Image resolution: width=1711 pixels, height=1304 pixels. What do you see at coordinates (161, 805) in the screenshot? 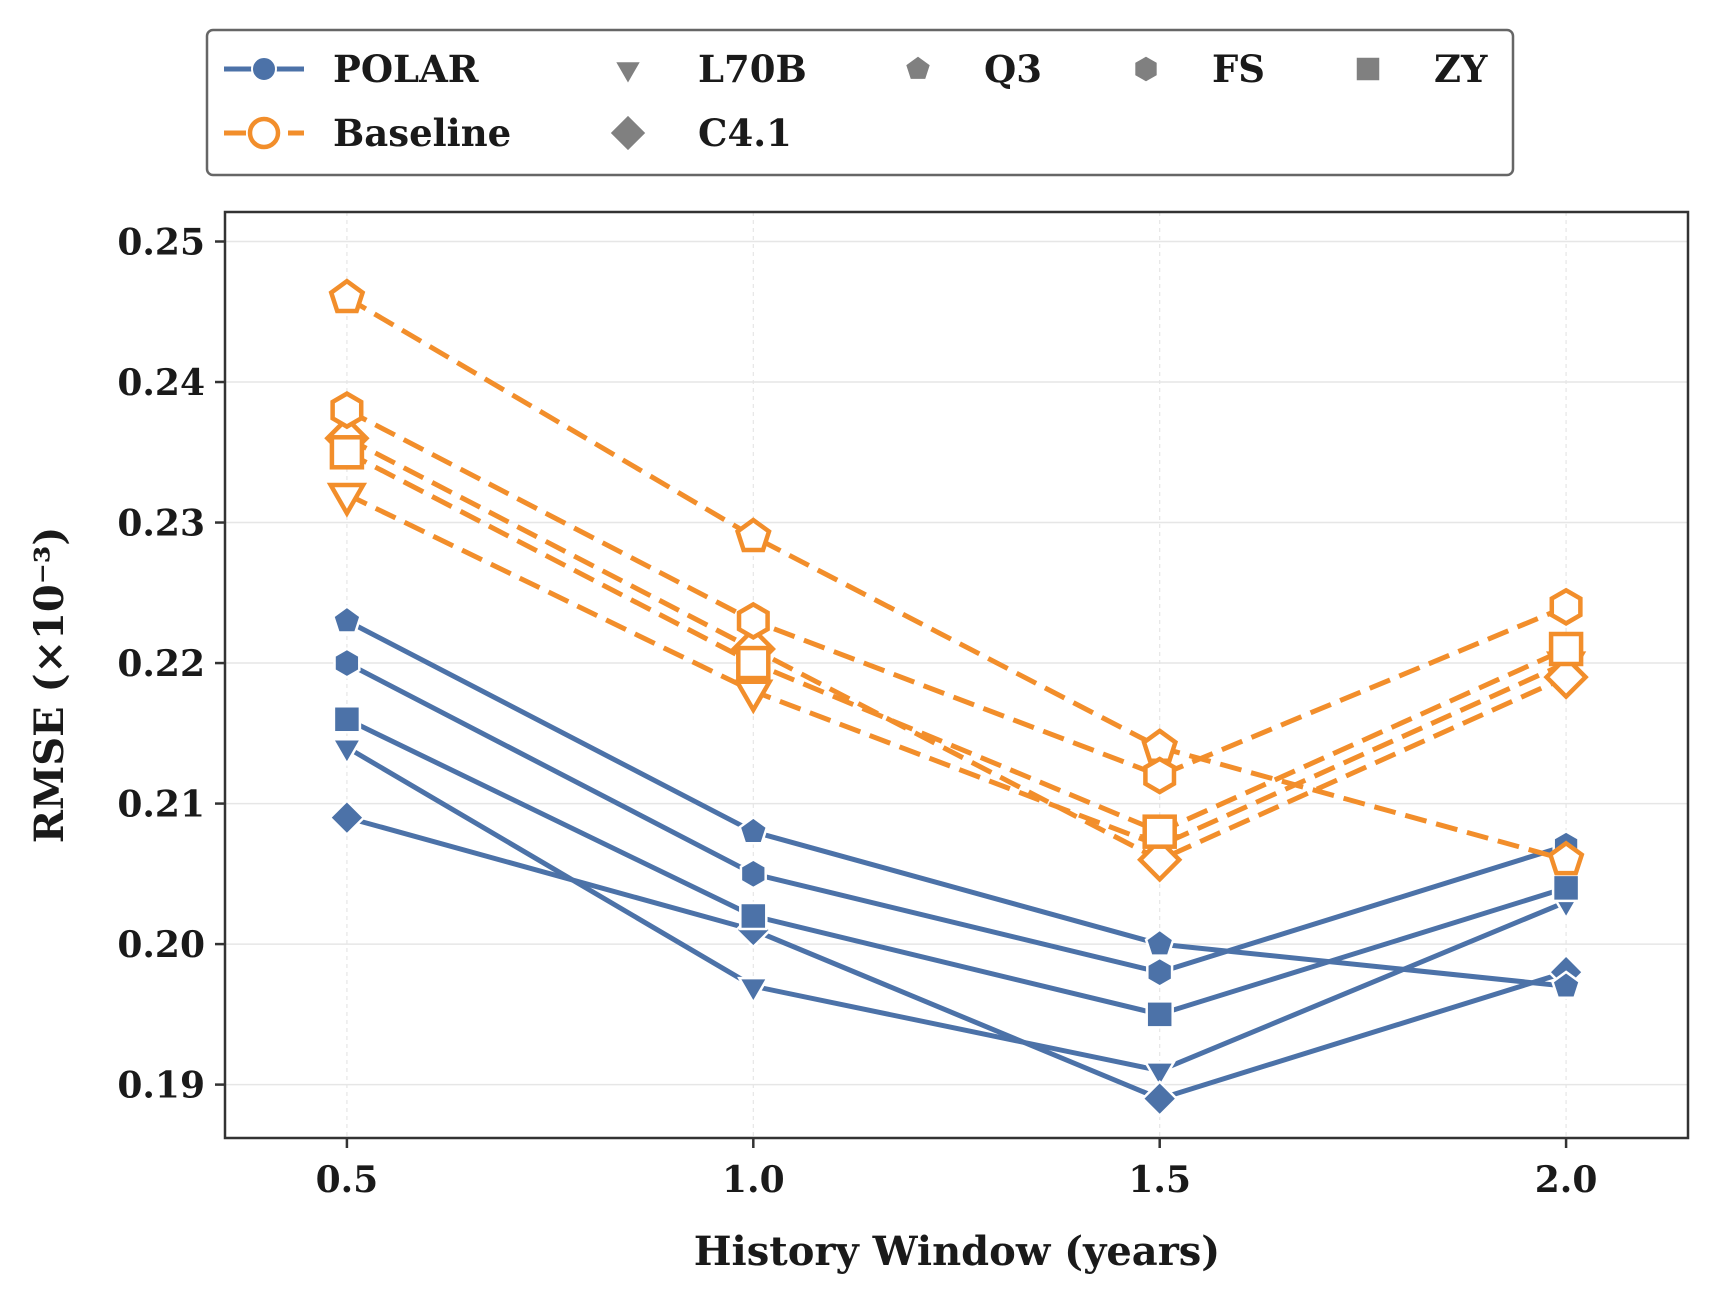
I see `y-tick-label: 0.21` at bounding box center [161, 805].